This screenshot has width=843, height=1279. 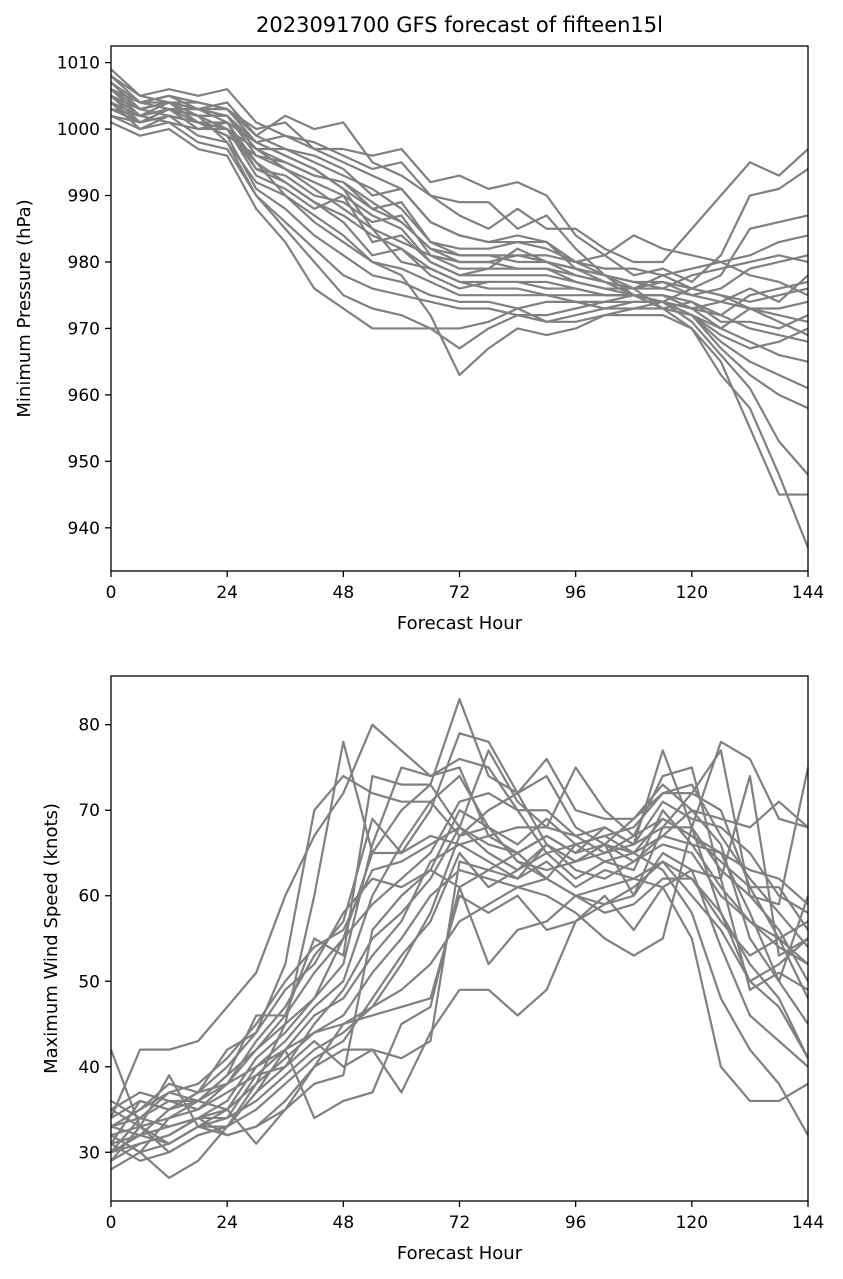 I want to click on y-axis-label: Minimum Pressure (hPa), so click(x=24, y=308).